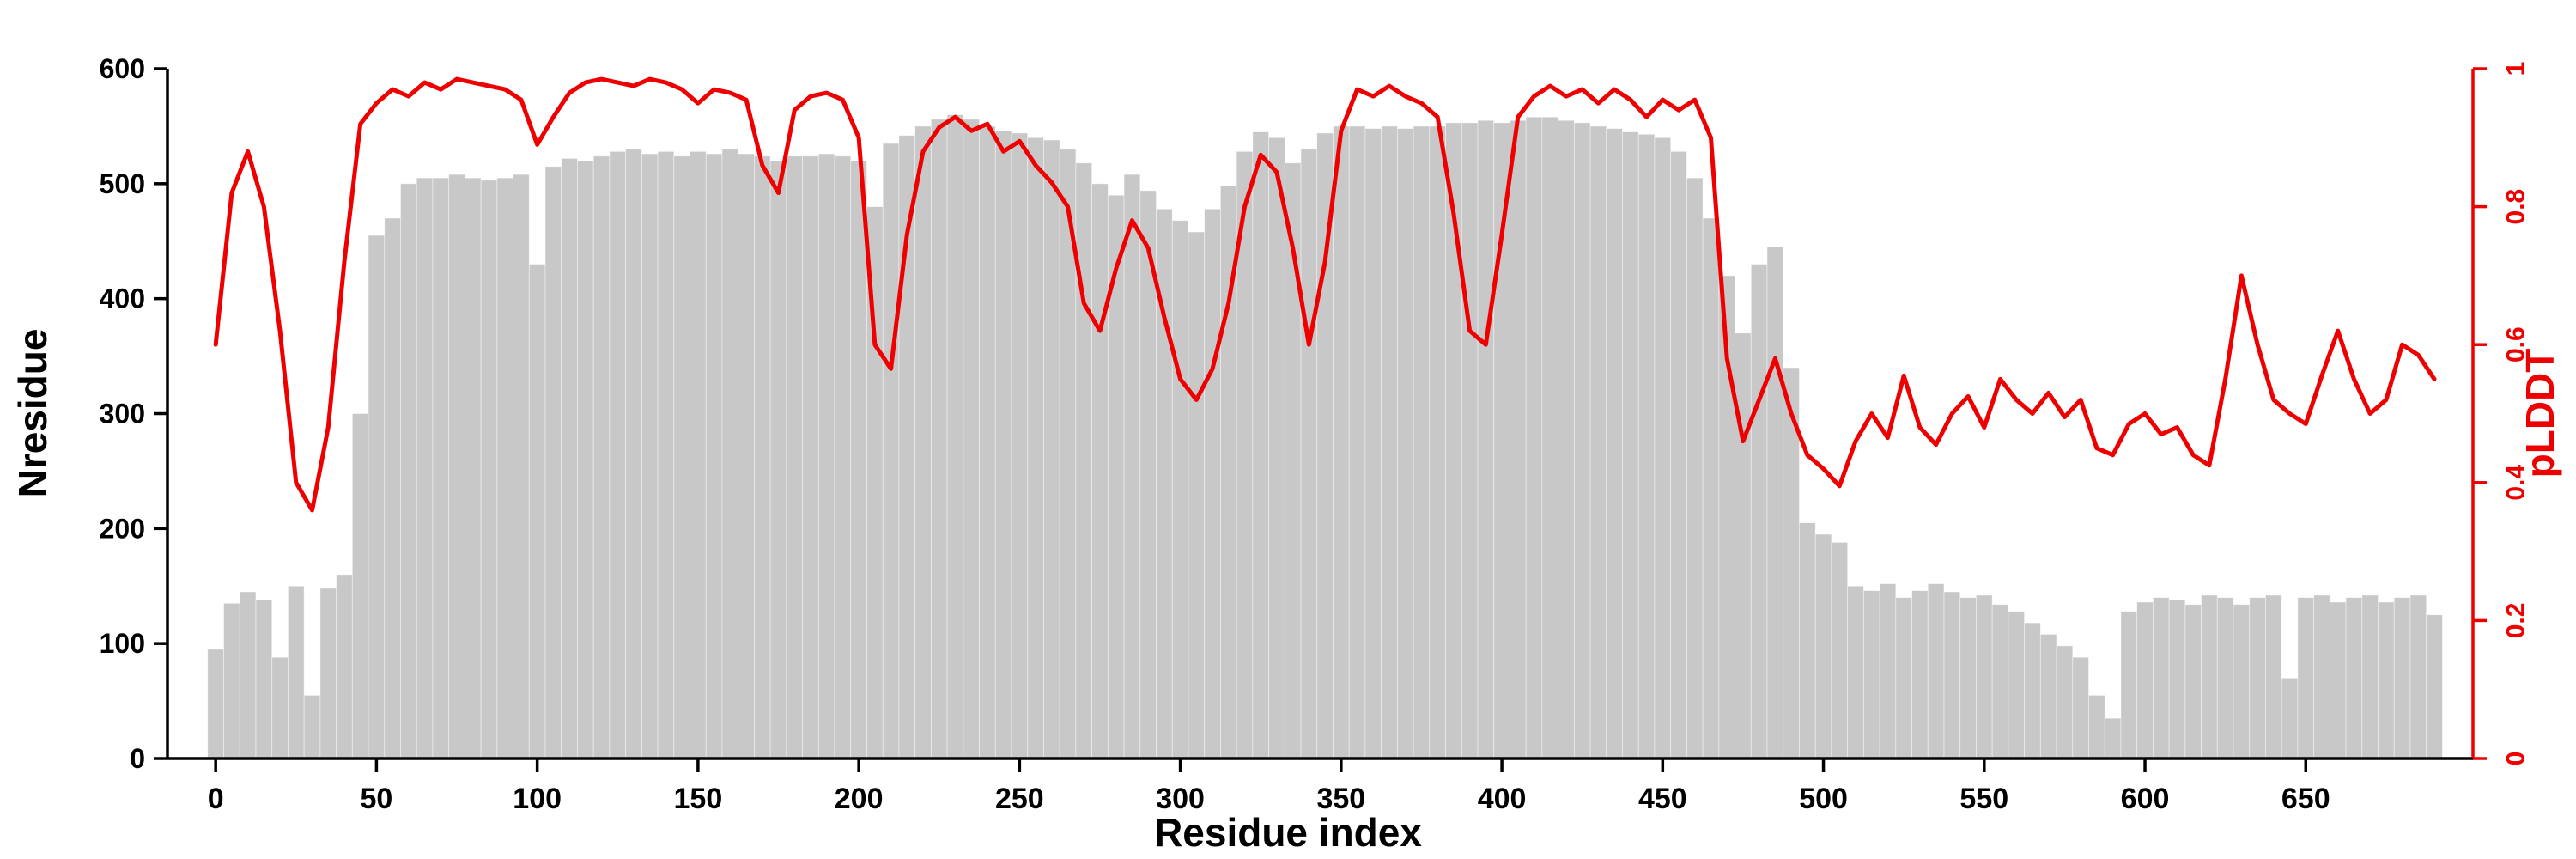  I want to click on svg-text: 0.6, so click(2516, 344).